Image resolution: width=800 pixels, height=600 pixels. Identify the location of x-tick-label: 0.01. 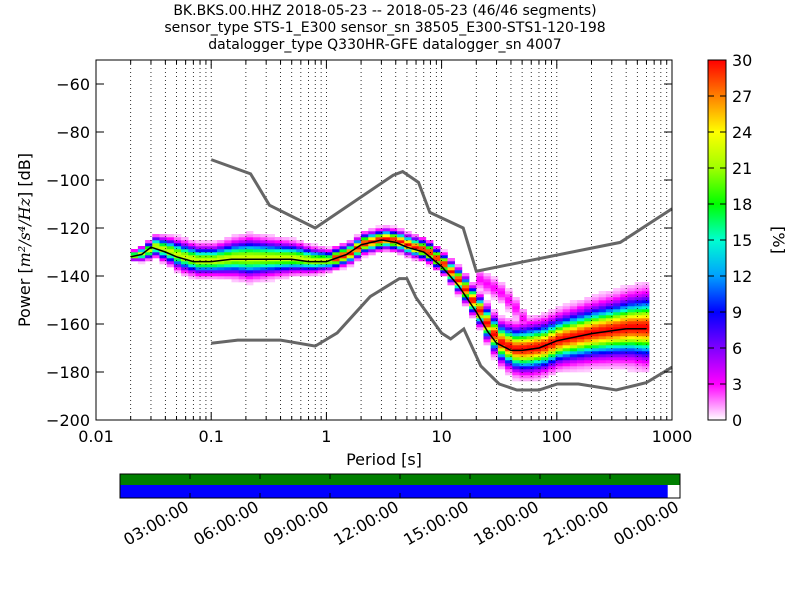
(96, 436).